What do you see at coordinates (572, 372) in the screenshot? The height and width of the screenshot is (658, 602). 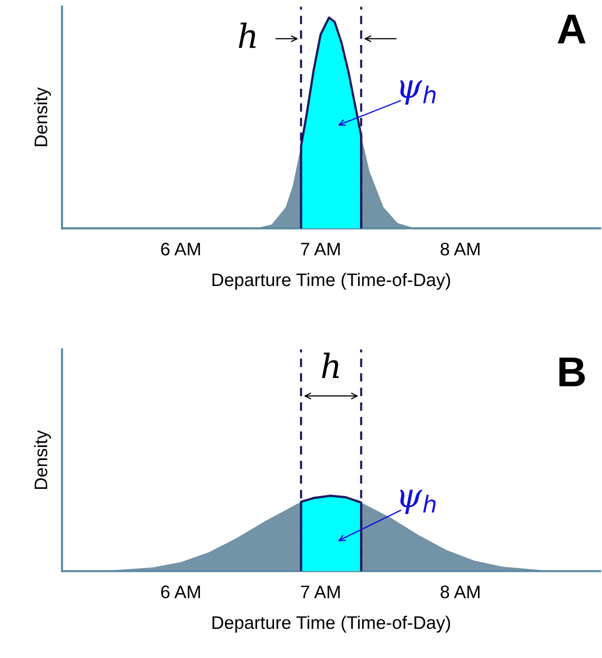 I see `chart-title: B` at bounding box center [572, 372].